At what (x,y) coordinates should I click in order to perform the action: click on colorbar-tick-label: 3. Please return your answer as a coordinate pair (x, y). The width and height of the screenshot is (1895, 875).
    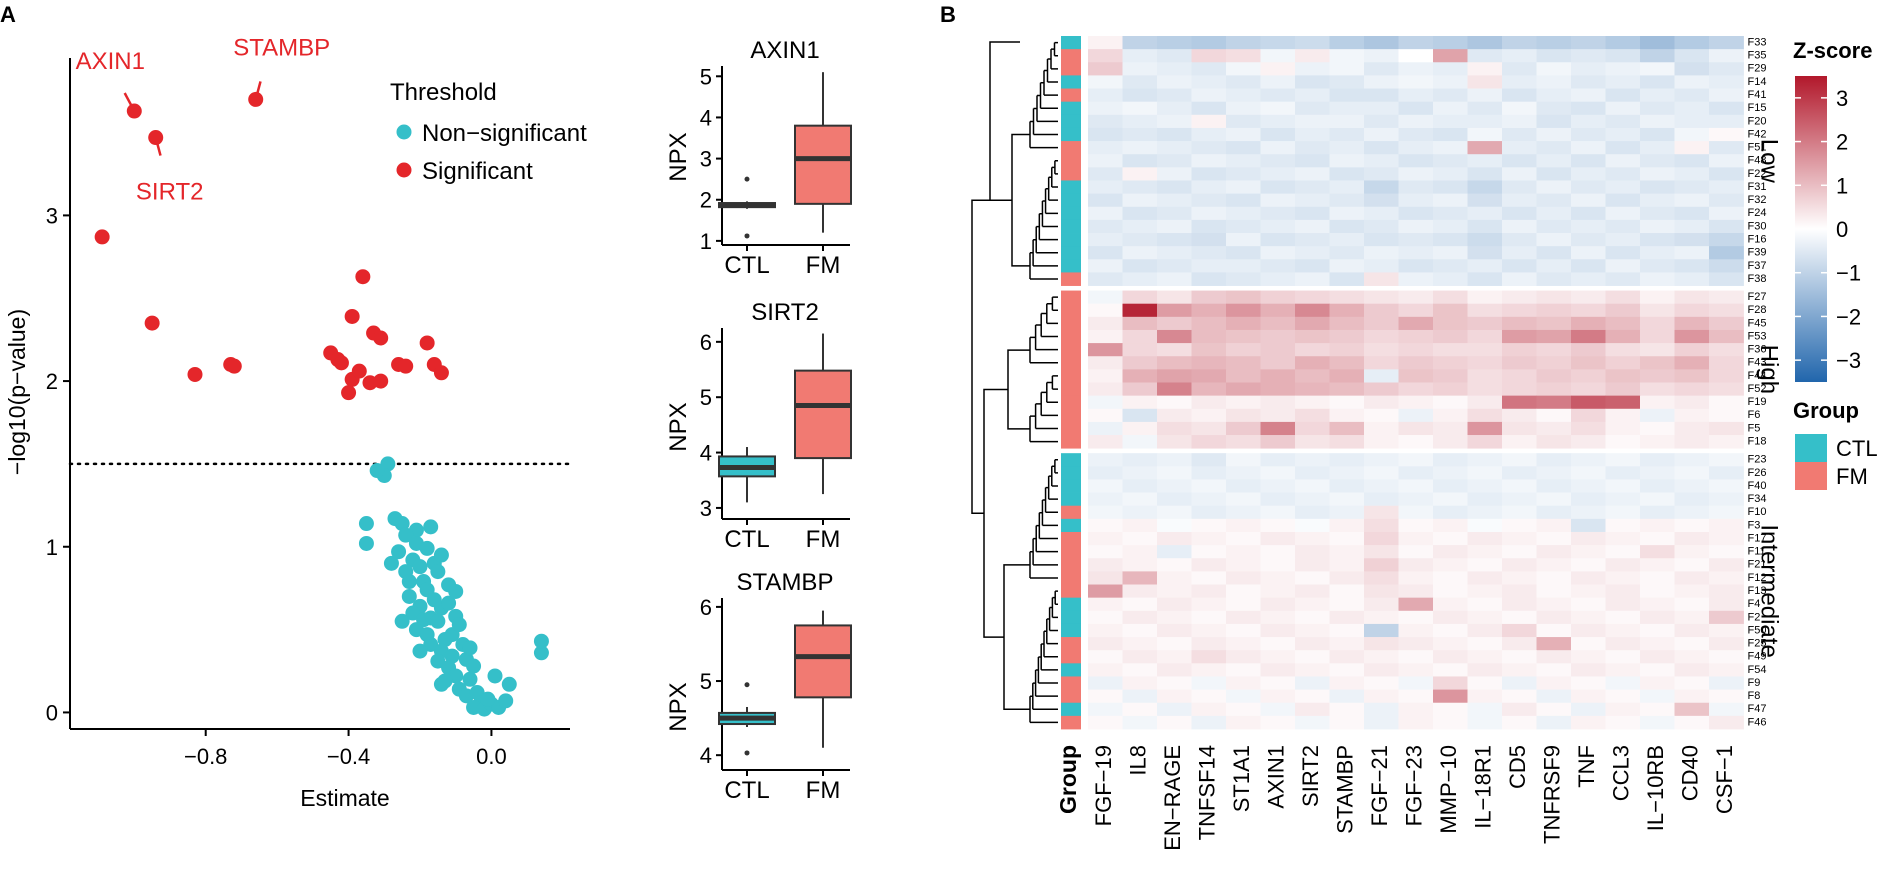
    Looking at the image, I should click on (1842, 98).